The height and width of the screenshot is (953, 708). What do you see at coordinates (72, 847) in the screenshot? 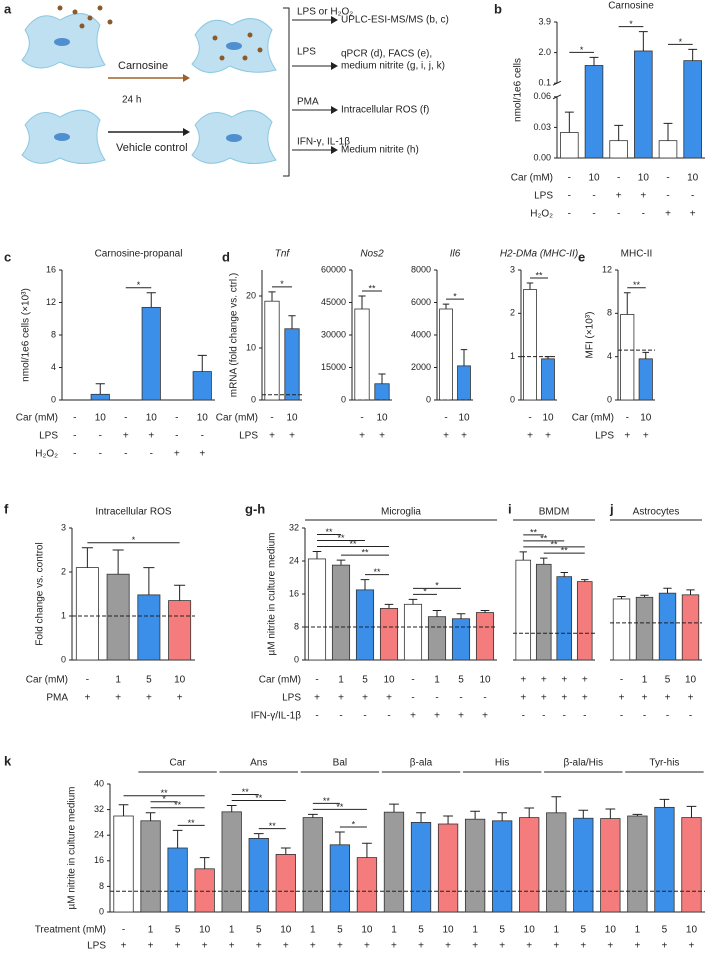
I see `y-axis-label: µM nitrite in culture medium` at bounding box center [72, 847].